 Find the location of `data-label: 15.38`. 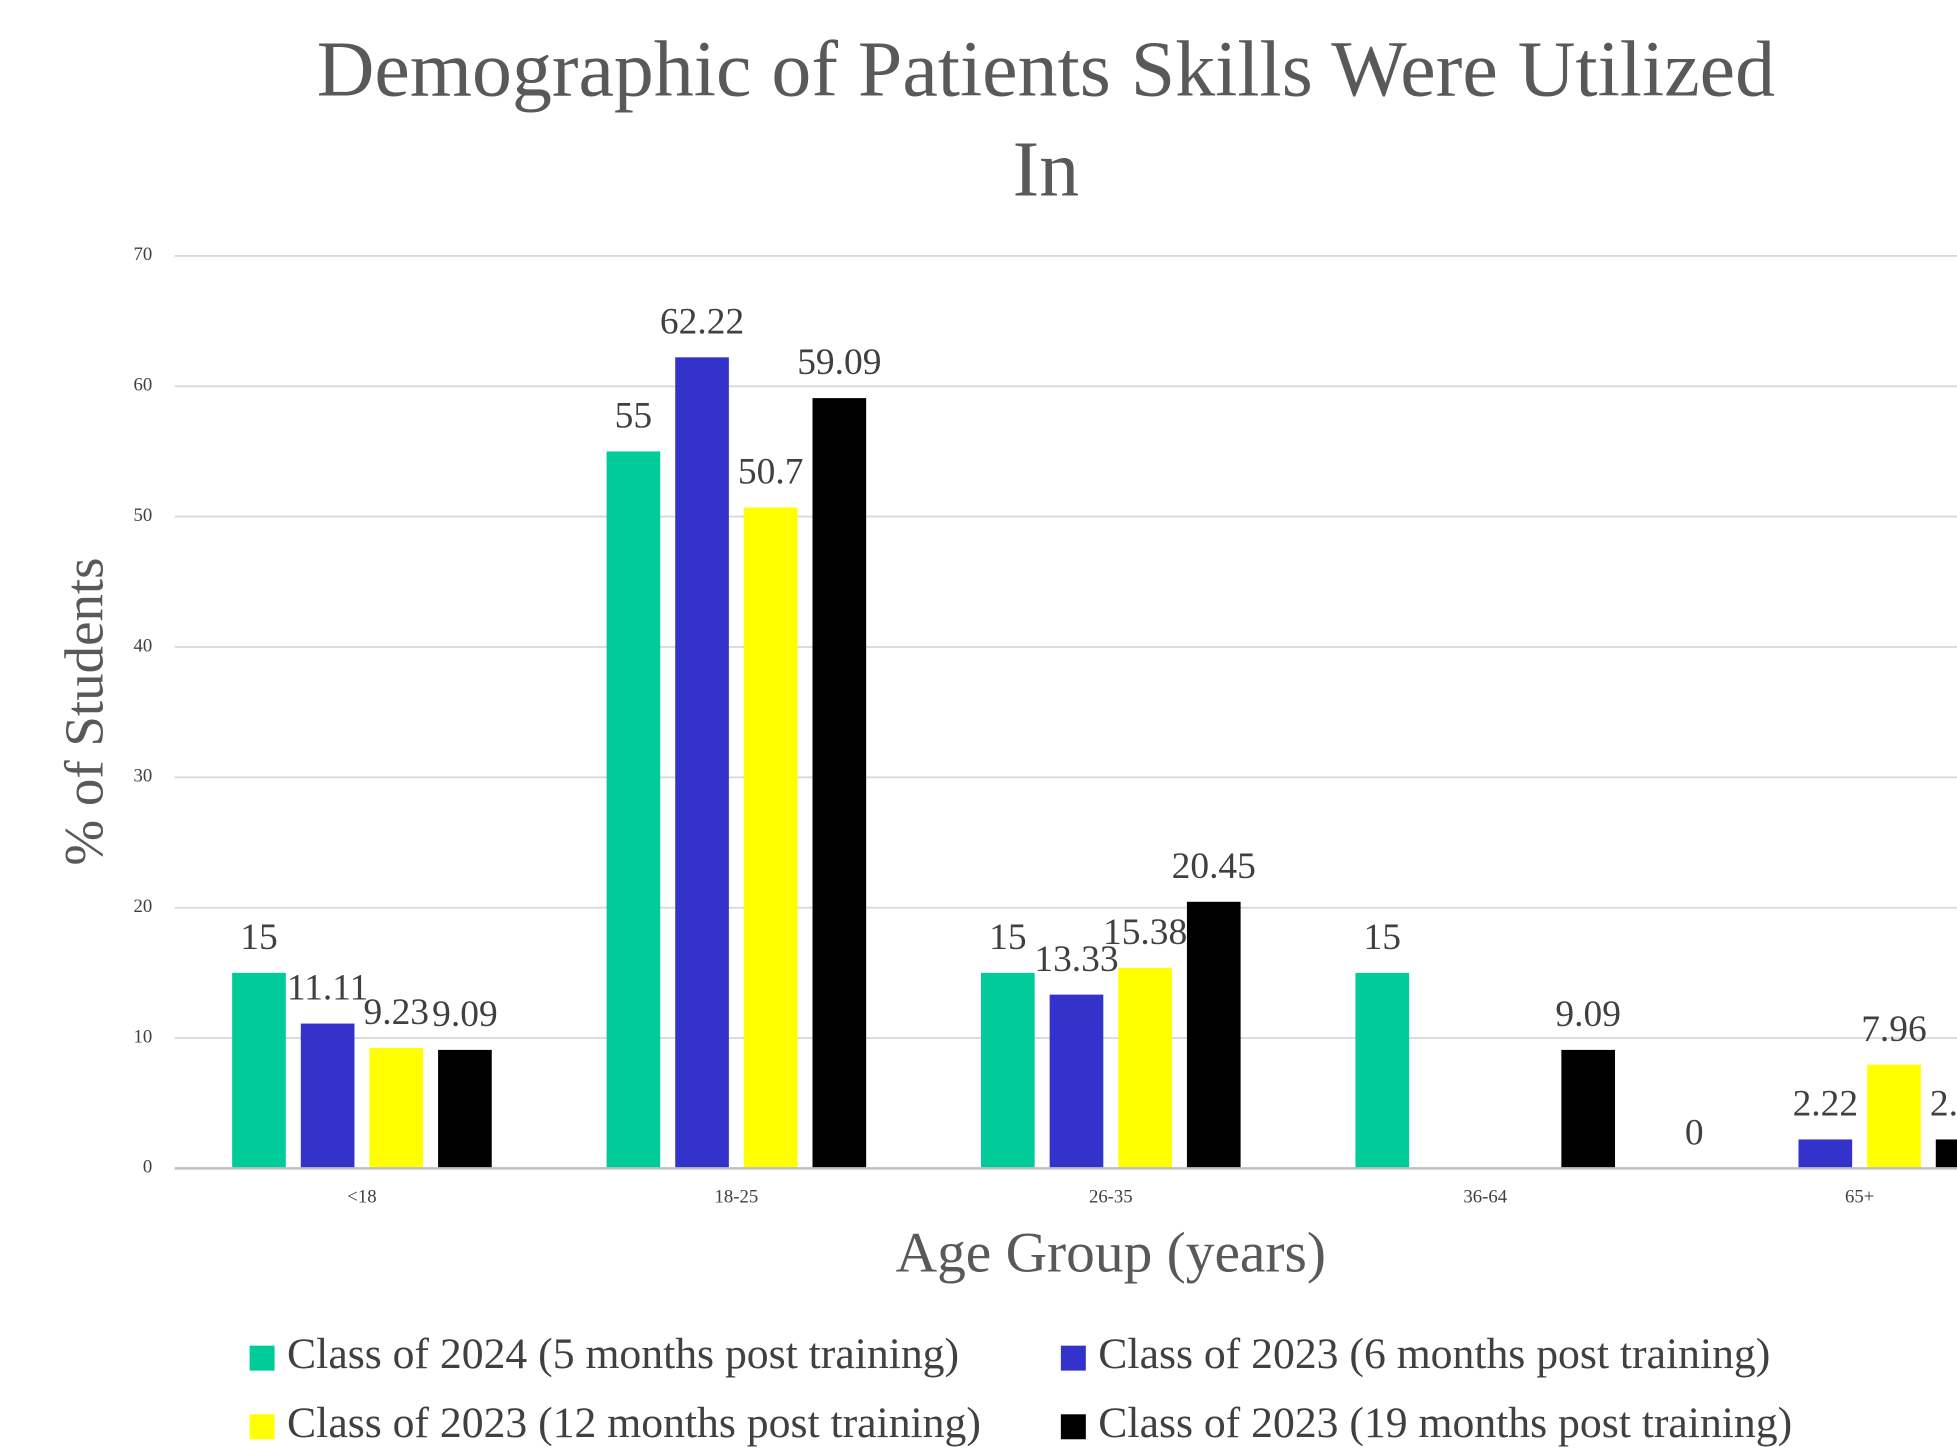

data-label: 15.38 is located at coordinates (1145, 932).